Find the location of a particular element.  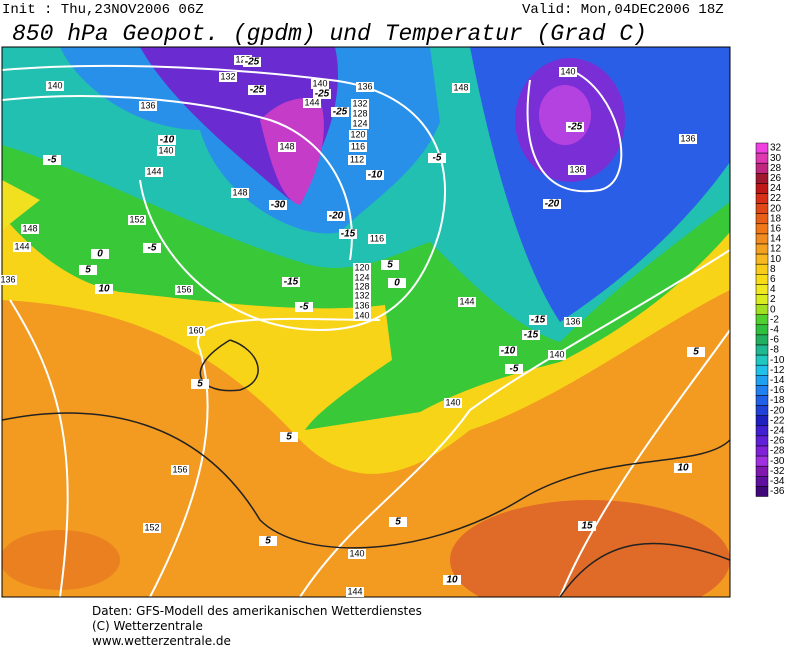

legend-label: 18 is located at coordinates (776, 218).